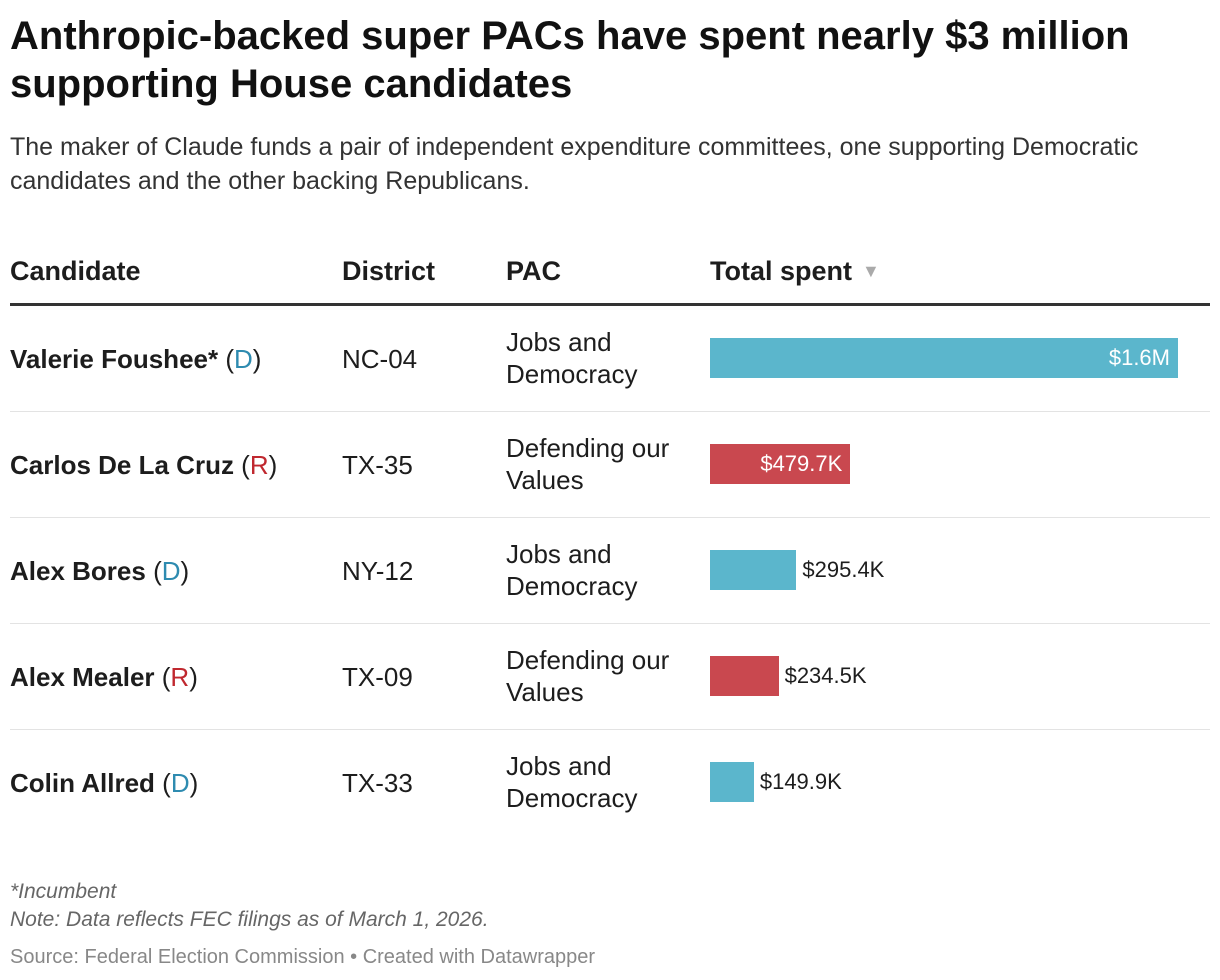  I want to click on candidate-cell: Colin Allred (D), so click(104, 783).